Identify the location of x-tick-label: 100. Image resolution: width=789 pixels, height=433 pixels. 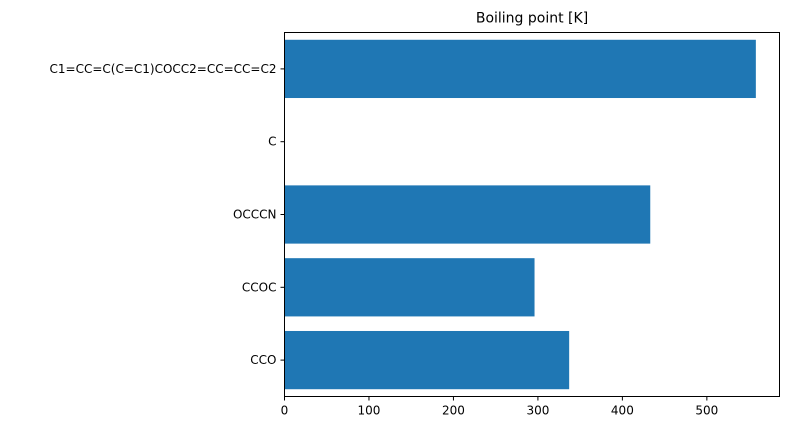
(369, 411).